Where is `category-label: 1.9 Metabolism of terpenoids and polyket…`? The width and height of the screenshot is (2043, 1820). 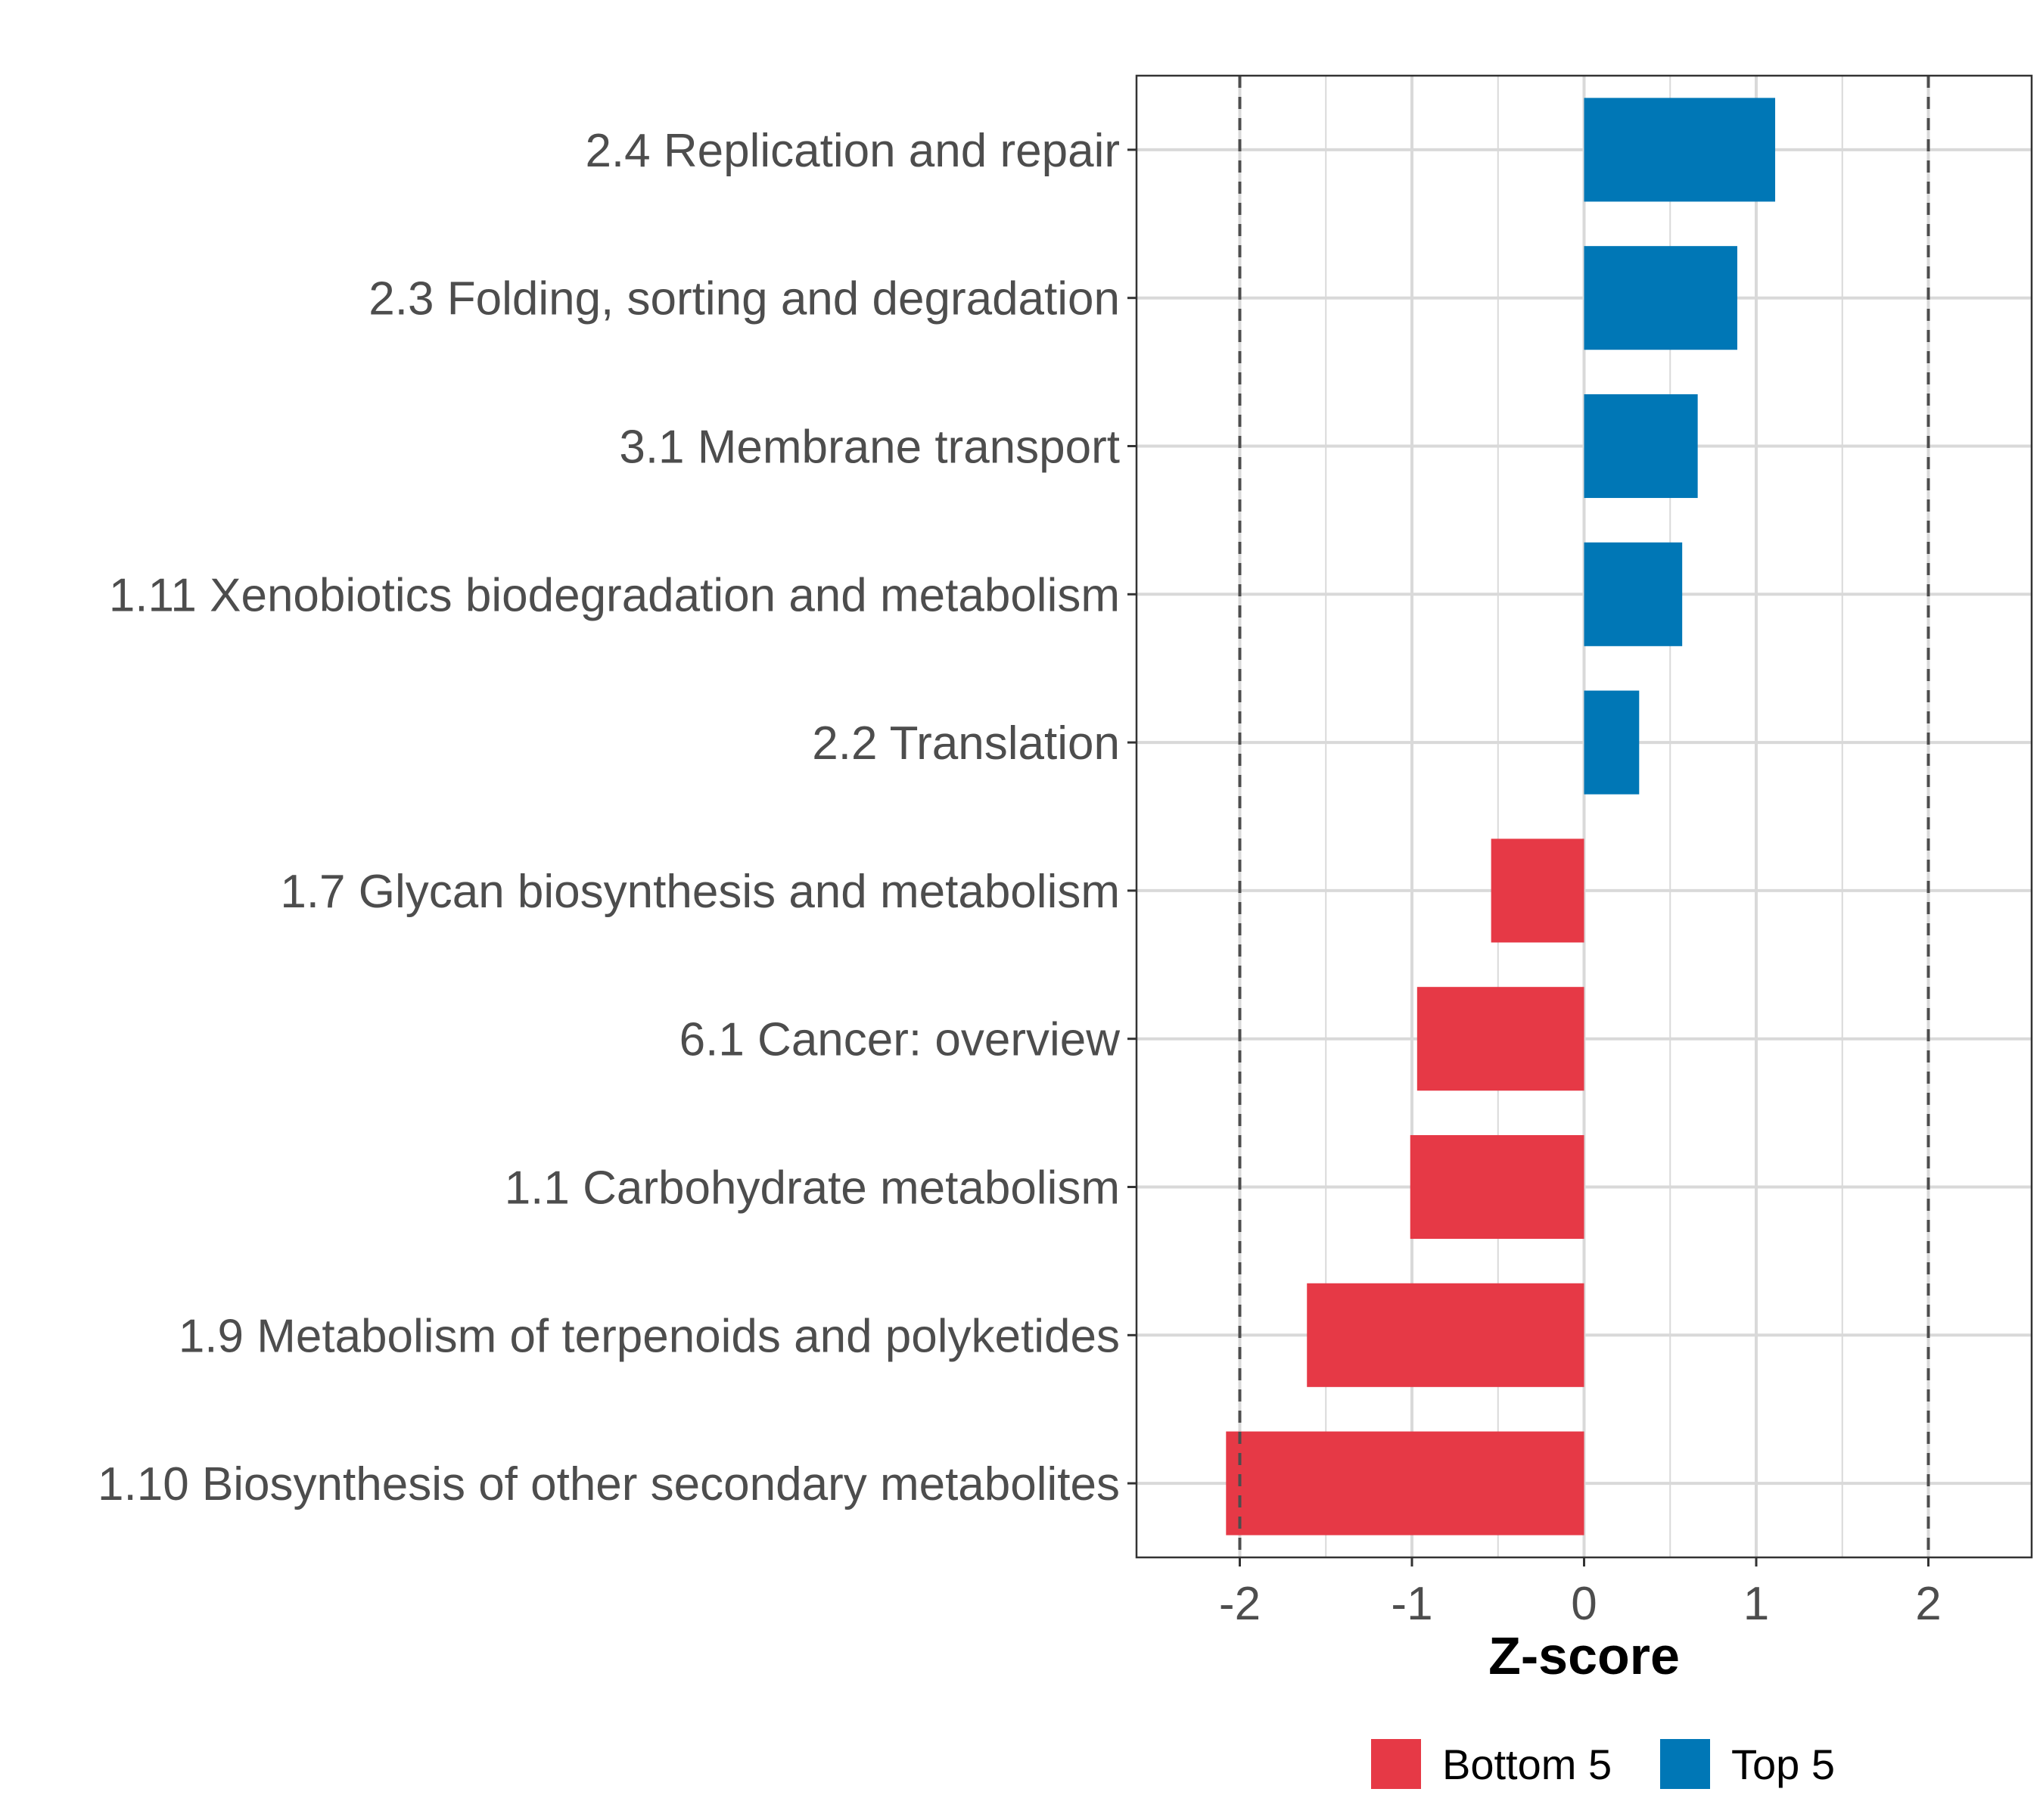 category-label: 1.9 Metabolism of terpenoids and polyket… is located at coordinates (650, 1336).